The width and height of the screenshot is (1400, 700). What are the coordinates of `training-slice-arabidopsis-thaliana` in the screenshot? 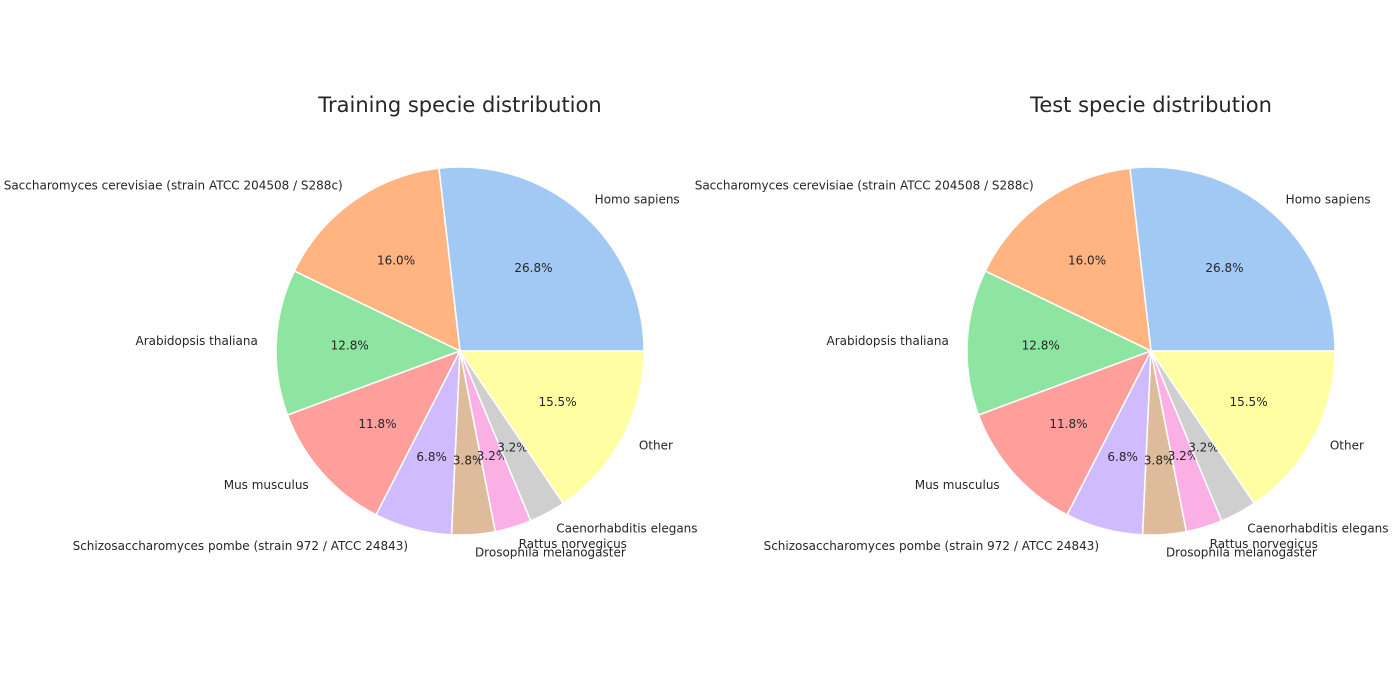 It's located at (368, 343).